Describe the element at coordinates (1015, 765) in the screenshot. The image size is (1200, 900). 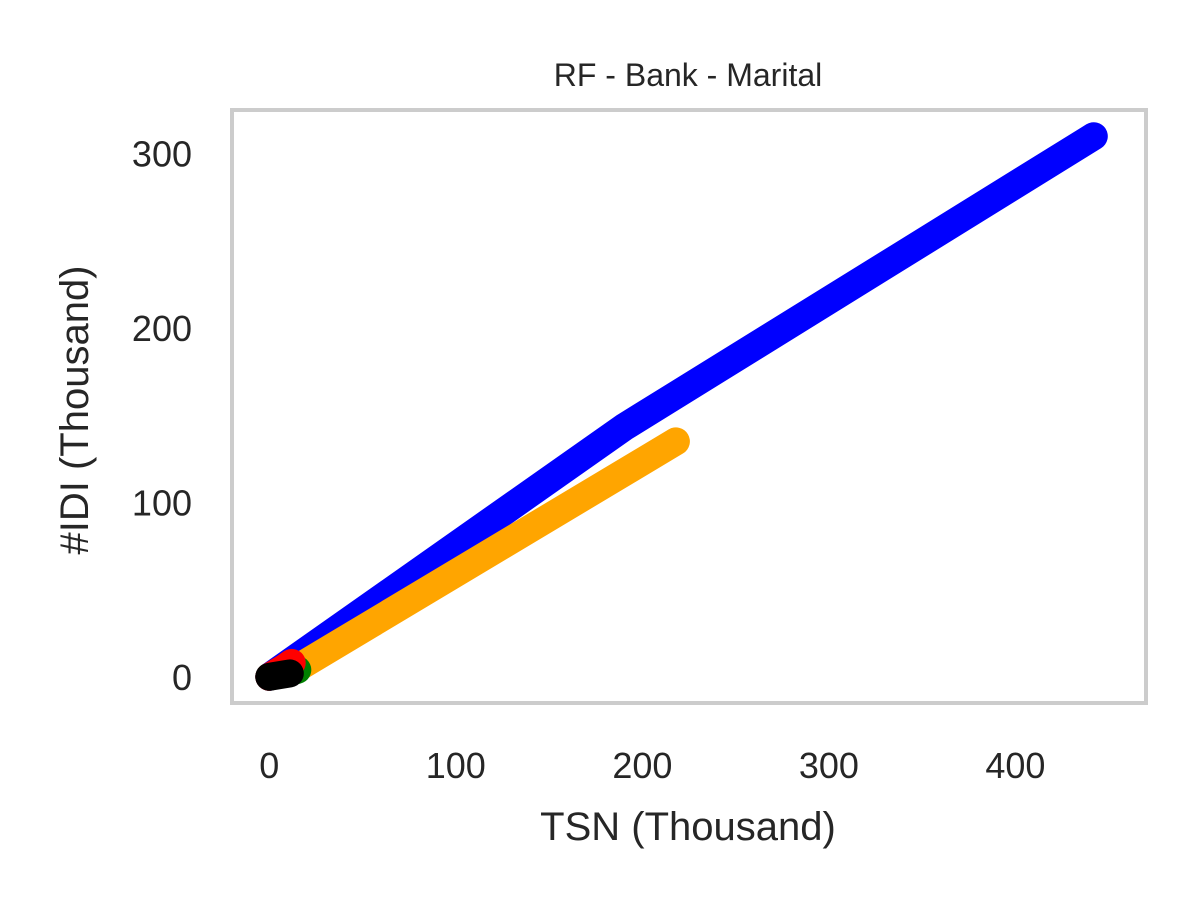
I see `x-tick-label: 400` at that location.